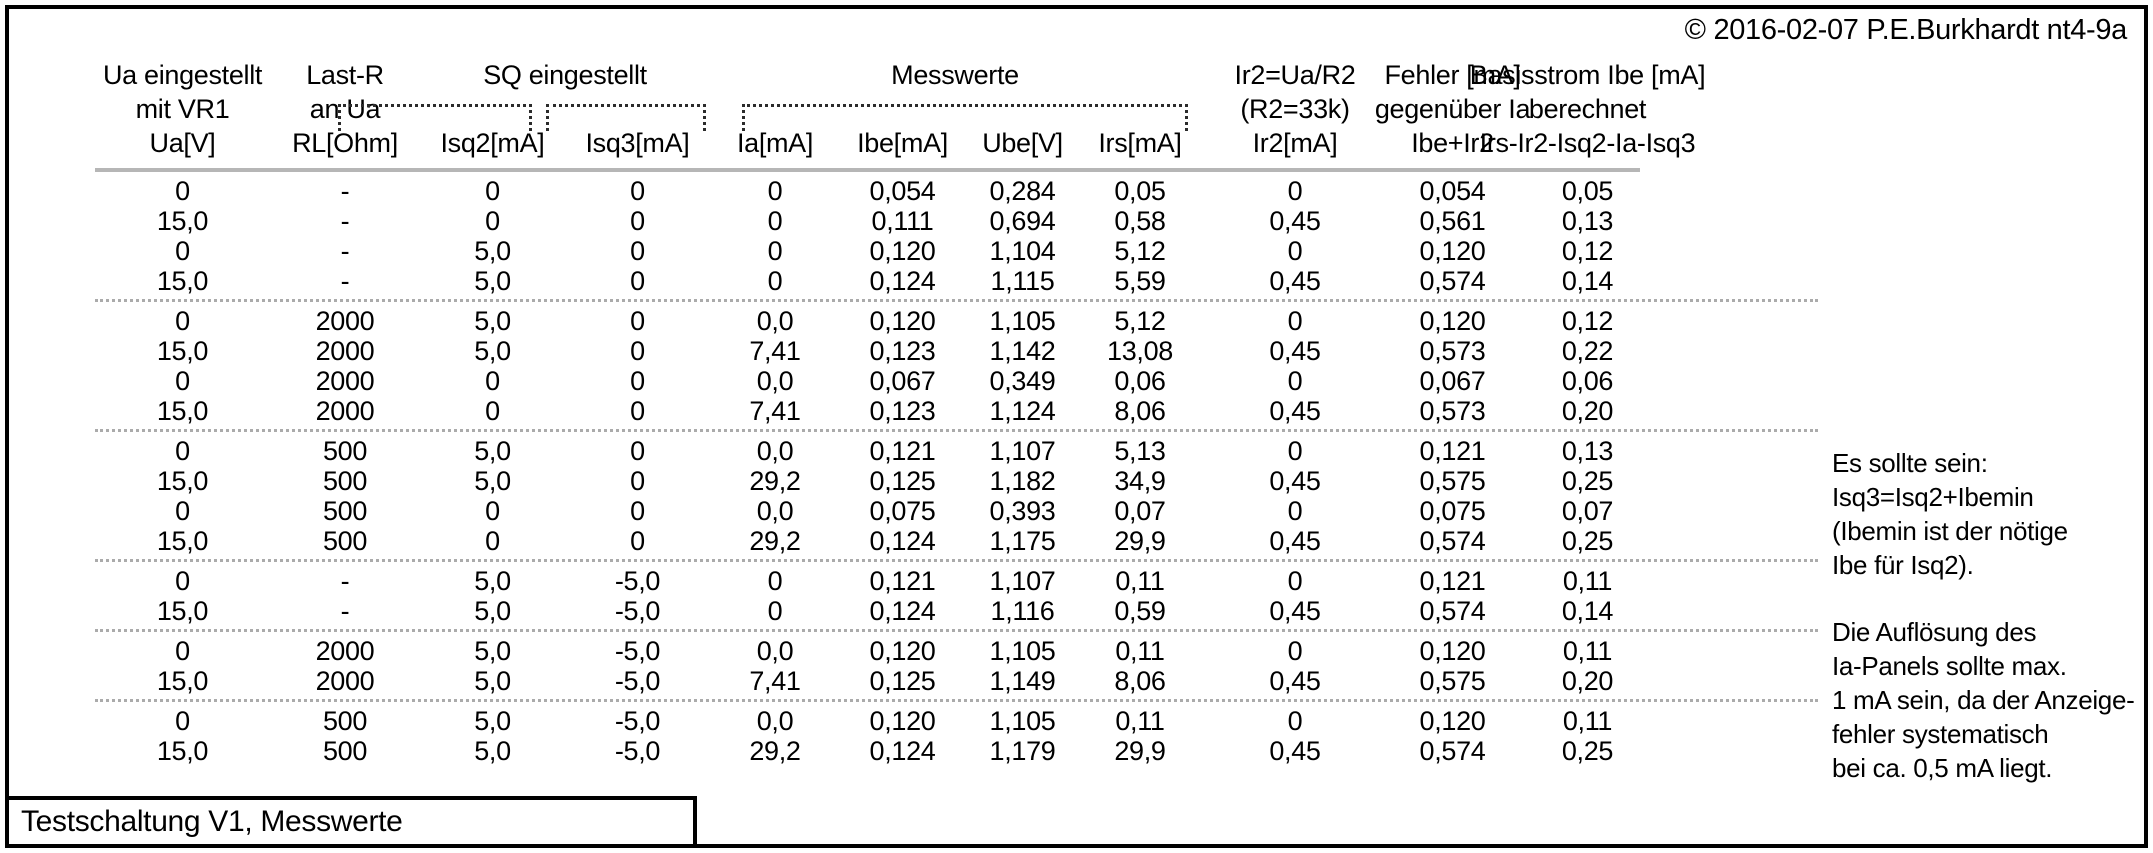  What do you see at coordinates (902, 142) in the screenshot?
I see `col-header-ibe: Ibe[mA]` at bounding box center [902, 142].